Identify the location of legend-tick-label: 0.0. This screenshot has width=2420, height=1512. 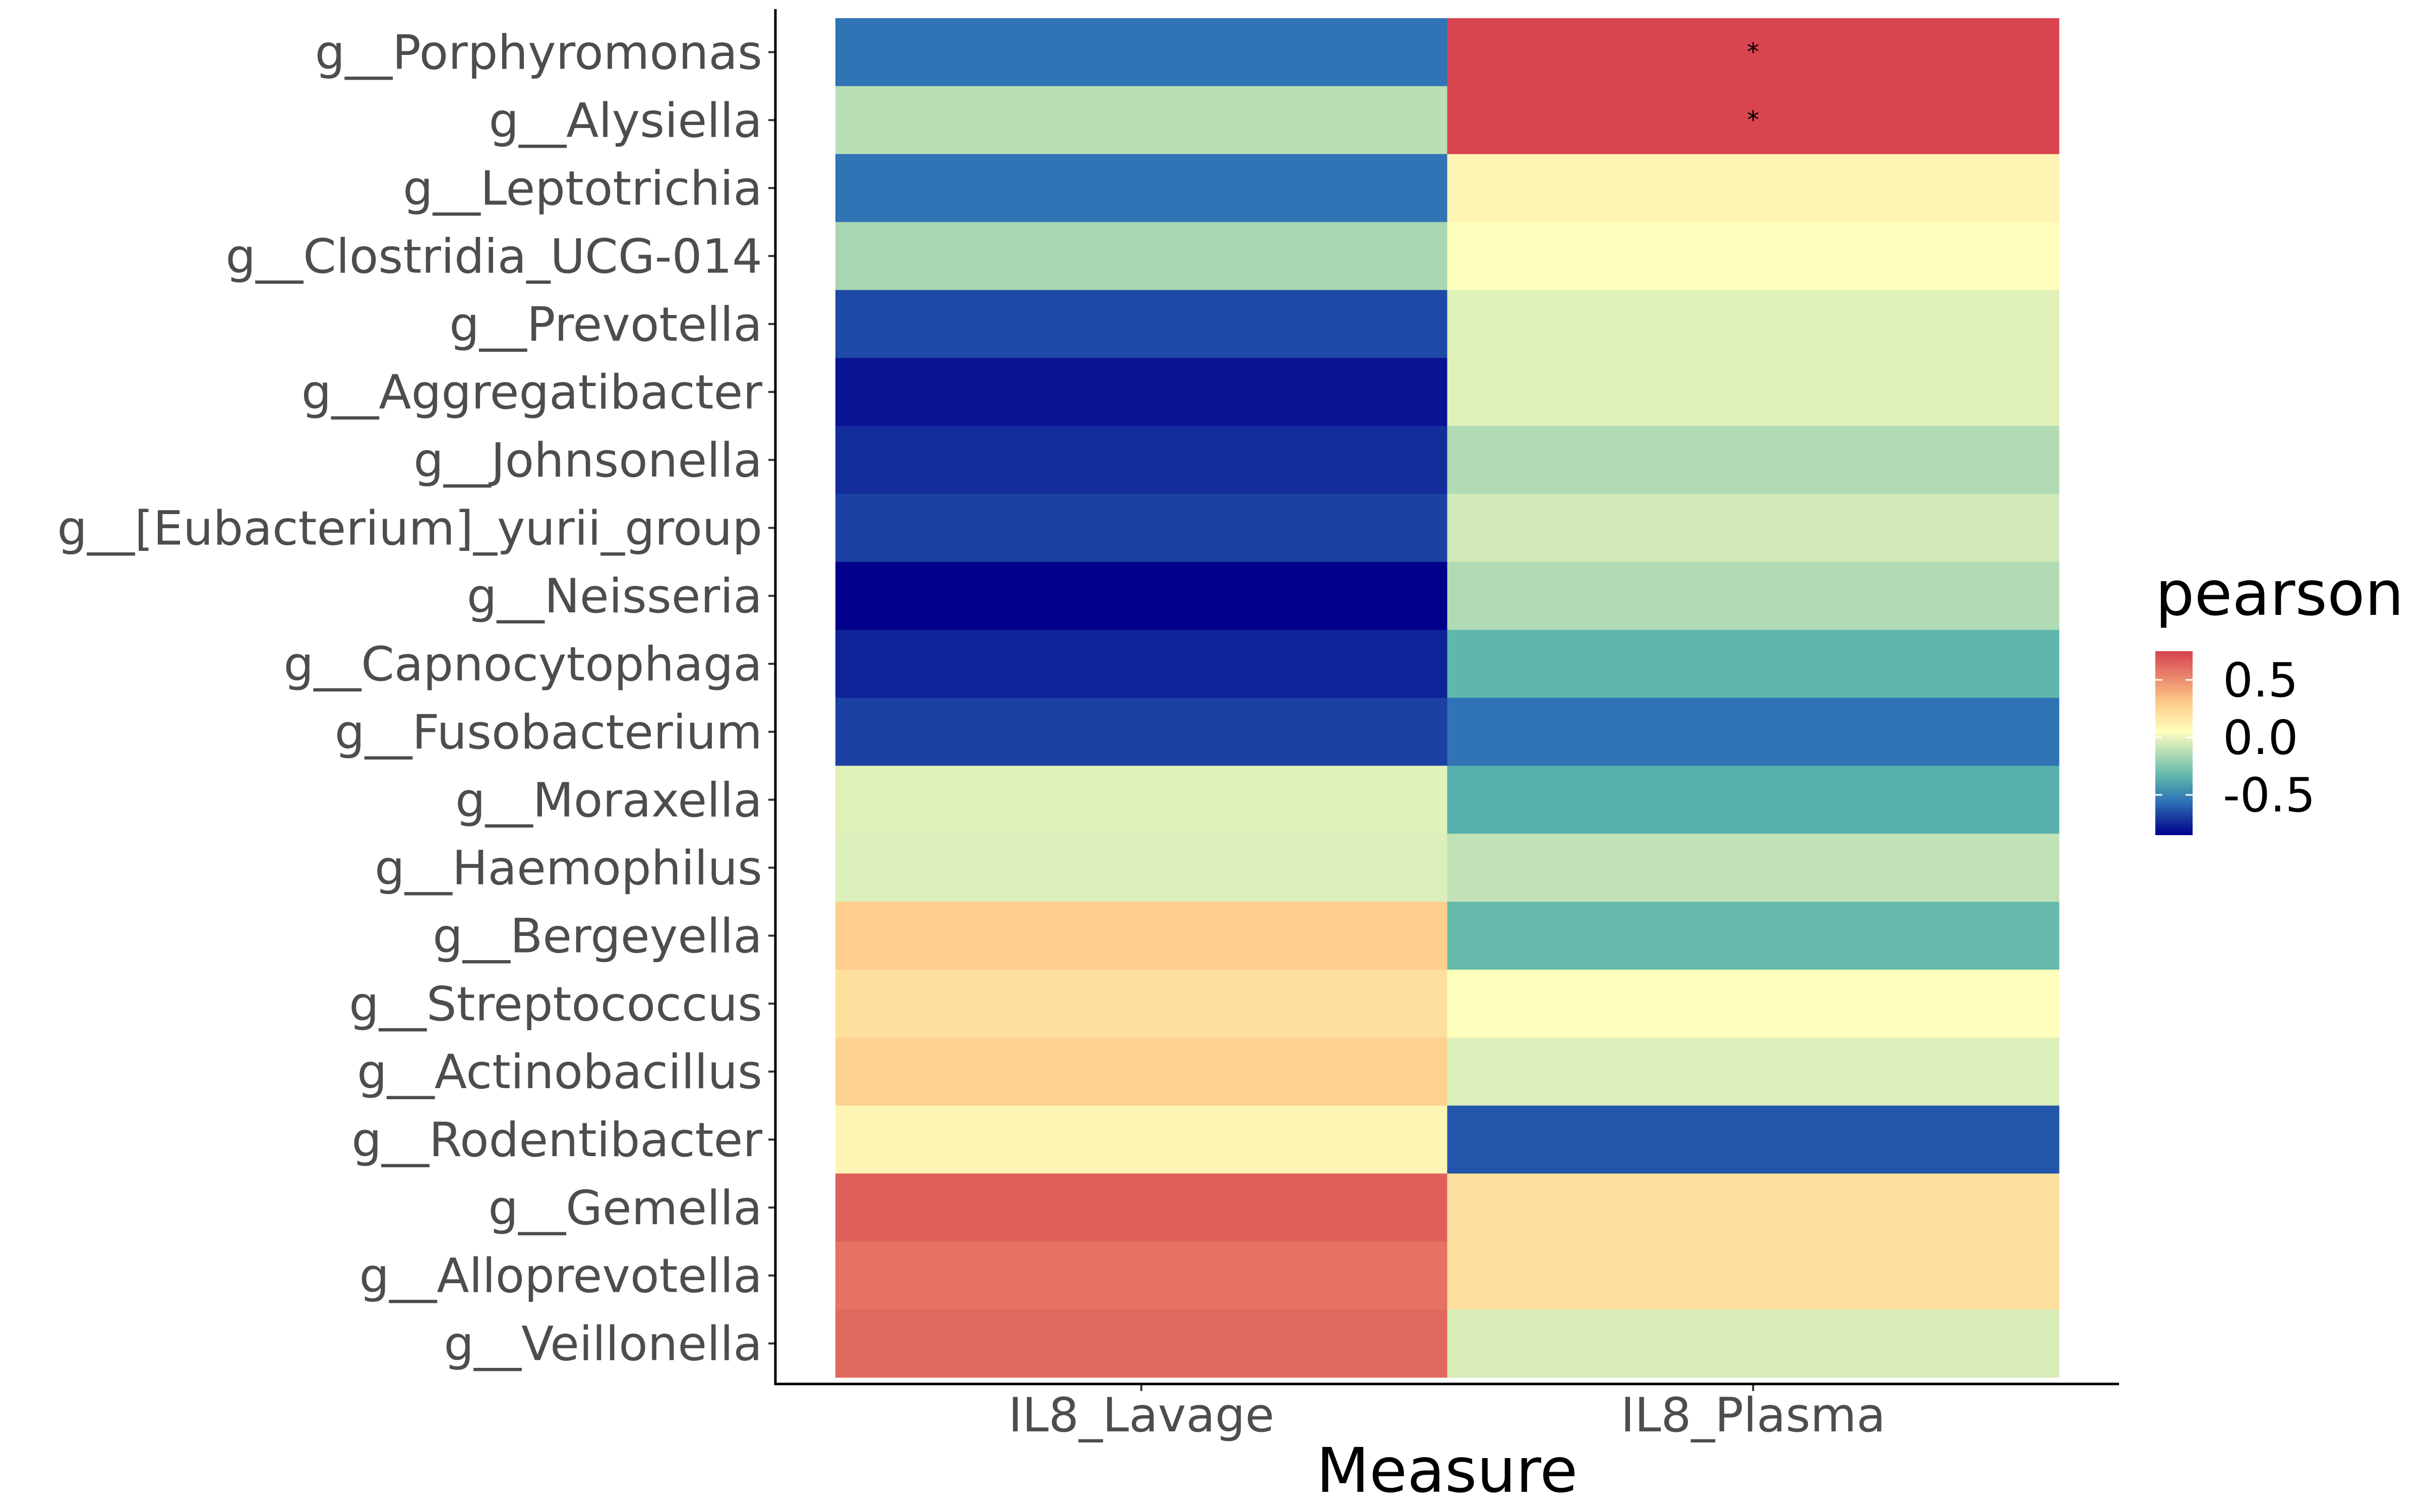
(2260, 738).